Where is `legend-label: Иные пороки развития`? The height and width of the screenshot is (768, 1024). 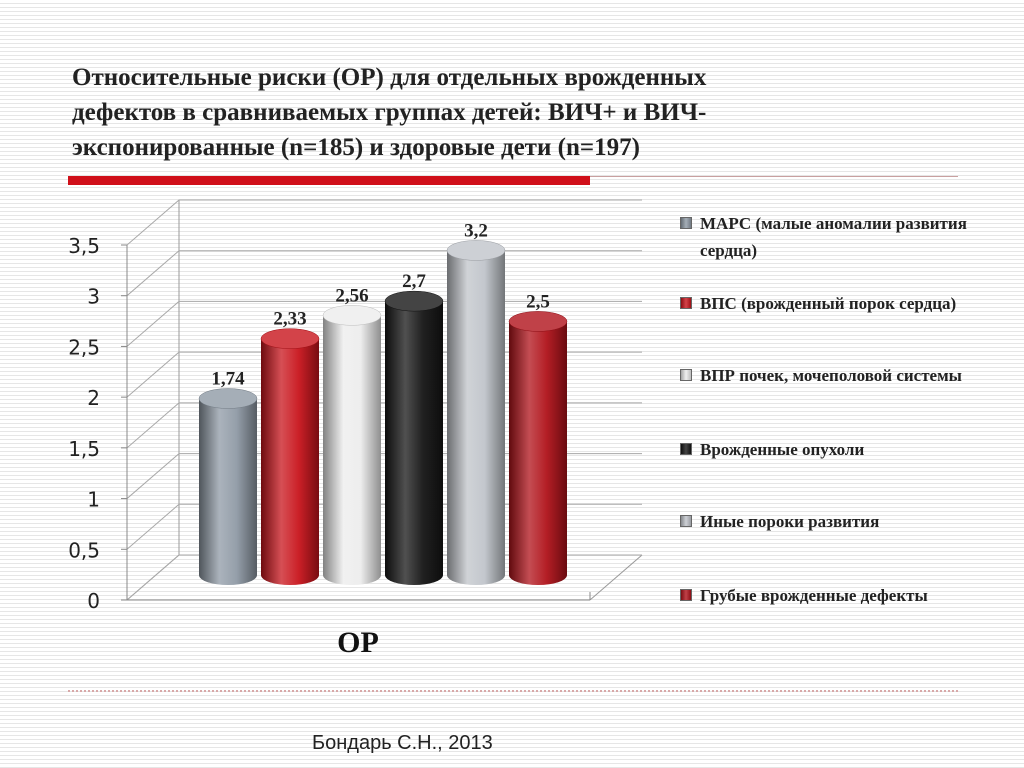 legend-label: Иные пороки развития is located at coordinates (790, 521).